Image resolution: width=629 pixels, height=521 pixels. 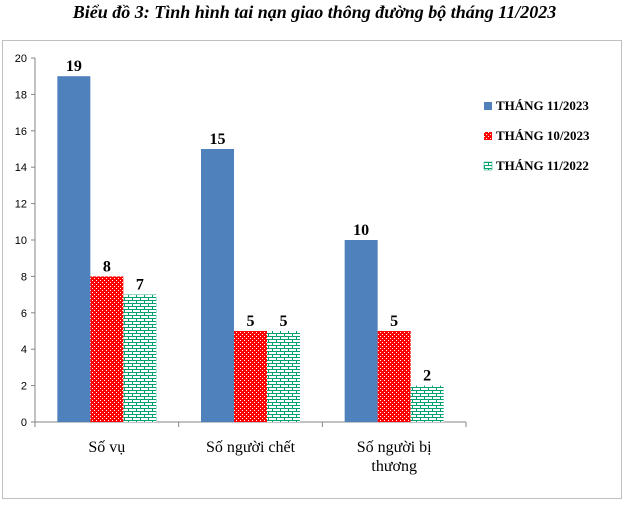 I want to click on category-label: Số người bị thương, so click(x=394, y=457).